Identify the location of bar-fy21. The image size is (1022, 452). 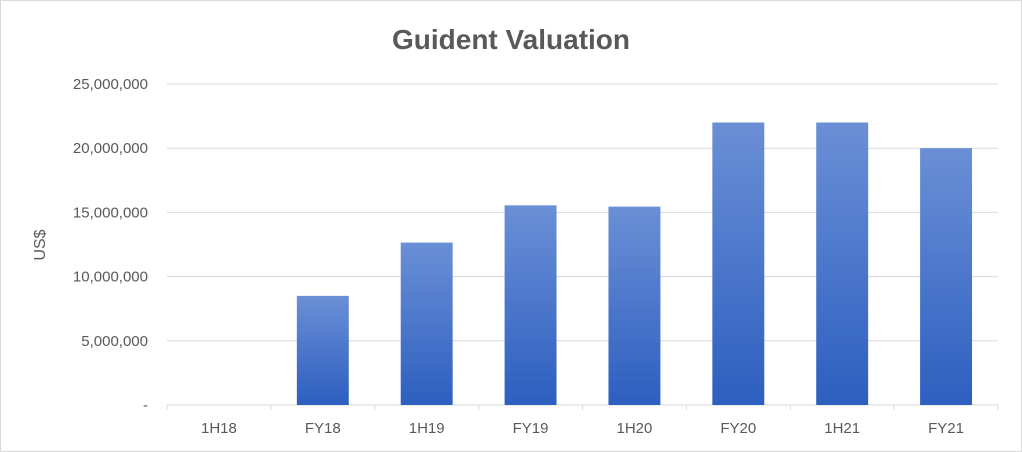
(946, 276).